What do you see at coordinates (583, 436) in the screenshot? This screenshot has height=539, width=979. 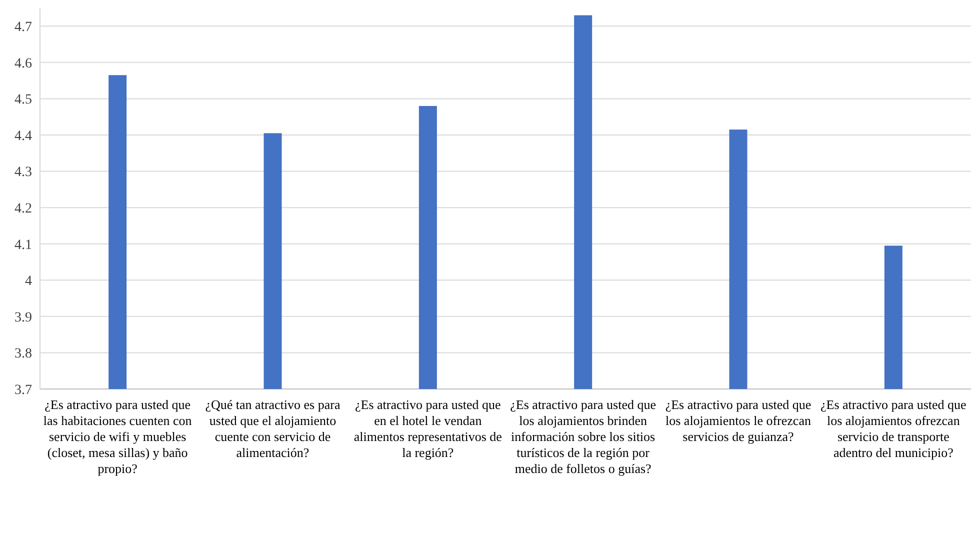 I see `x-tick-label: ¿Es atractivo para usted que los alojamientos brinden información sobre los sitios turísticos de la región por medio de folletos o guías?` at bounding box center [583, 436].